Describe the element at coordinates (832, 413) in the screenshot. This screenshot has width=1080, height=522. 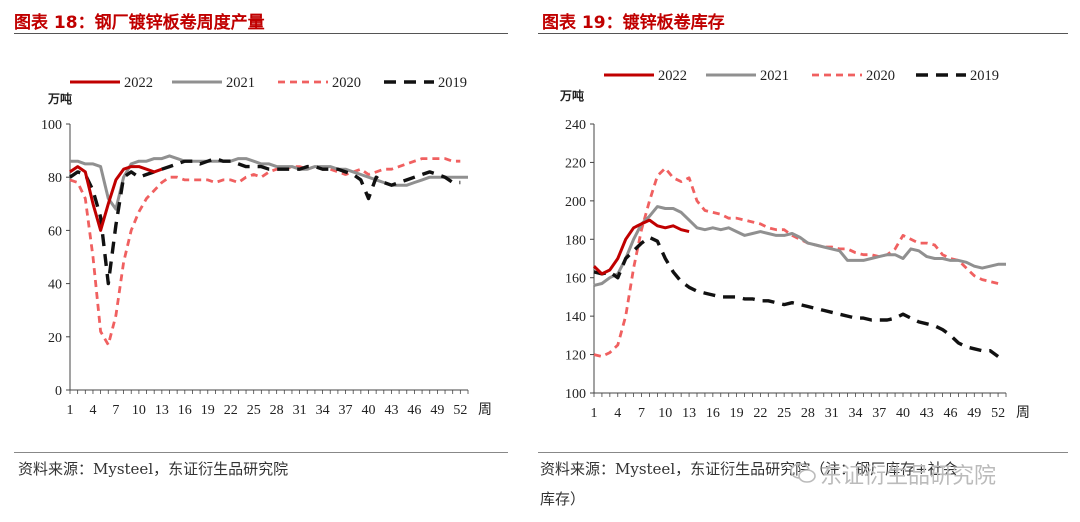
I see `right-x-tick-label: 31` at that location.